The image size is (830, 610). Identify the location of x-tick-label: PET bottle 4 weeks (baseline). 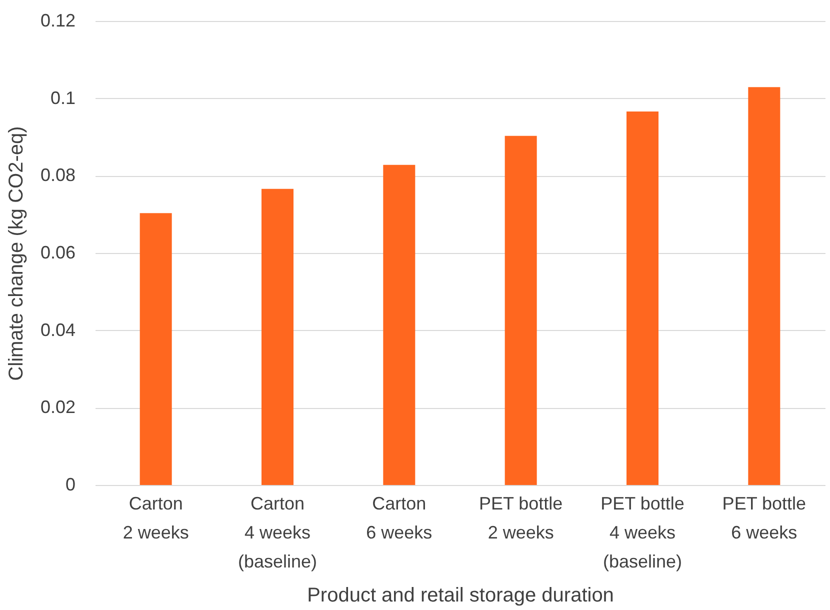
(642, 533).